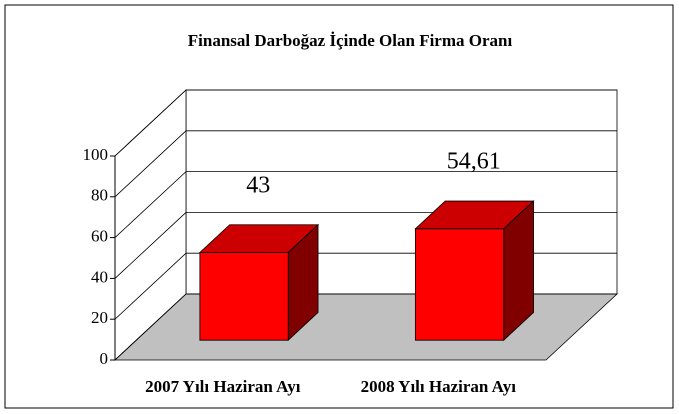  I want to click on floor, so click(366, 327).